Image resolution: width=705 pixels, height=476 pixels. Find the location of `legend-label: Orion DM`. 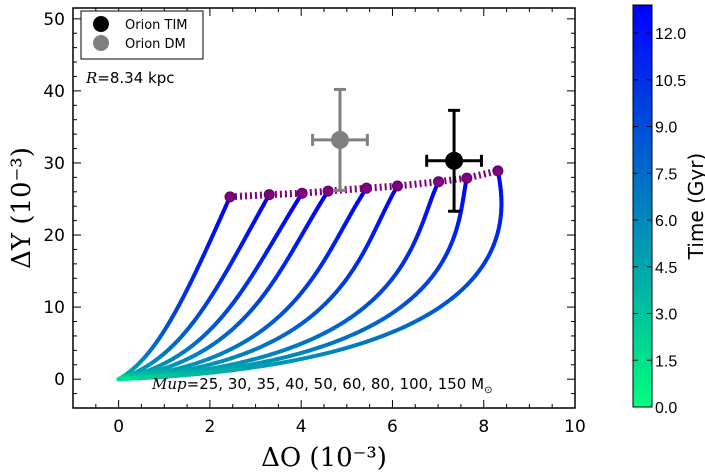

legend-label: Orion DM is located at coordinates (155, 44).